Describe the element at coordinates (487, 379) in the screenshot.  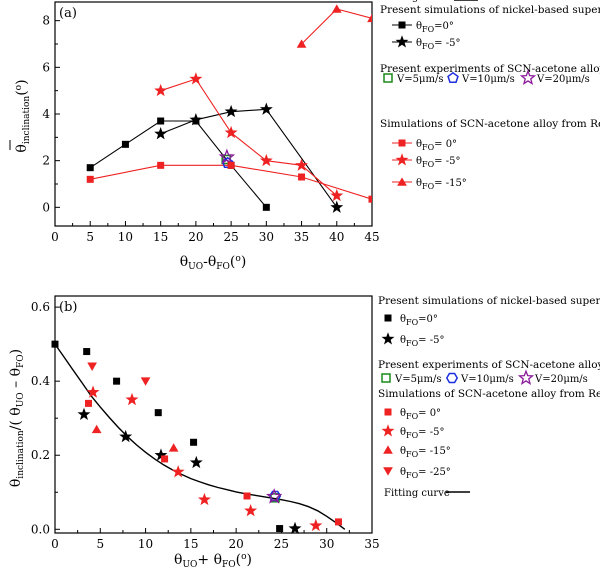
I see `legend-label: V=10μm/s` at that location.